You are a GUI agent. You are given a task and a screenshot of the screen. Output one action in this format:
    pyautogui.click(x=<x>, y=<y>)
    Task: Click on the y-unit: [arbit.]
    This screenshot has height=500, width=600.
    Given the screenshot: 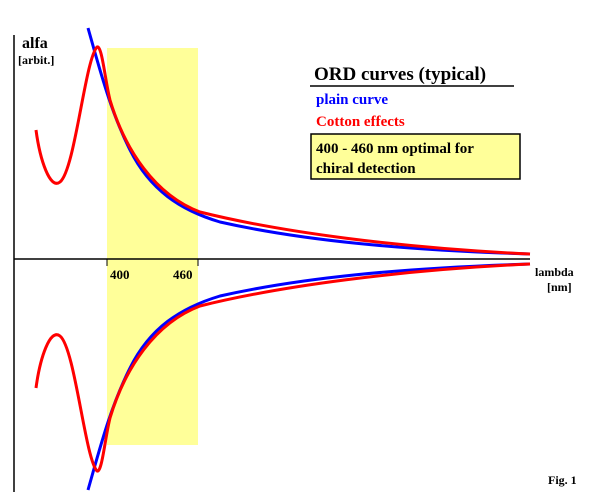 What is the action you would take?
    pyautogui.click(x=36, y=60)
    